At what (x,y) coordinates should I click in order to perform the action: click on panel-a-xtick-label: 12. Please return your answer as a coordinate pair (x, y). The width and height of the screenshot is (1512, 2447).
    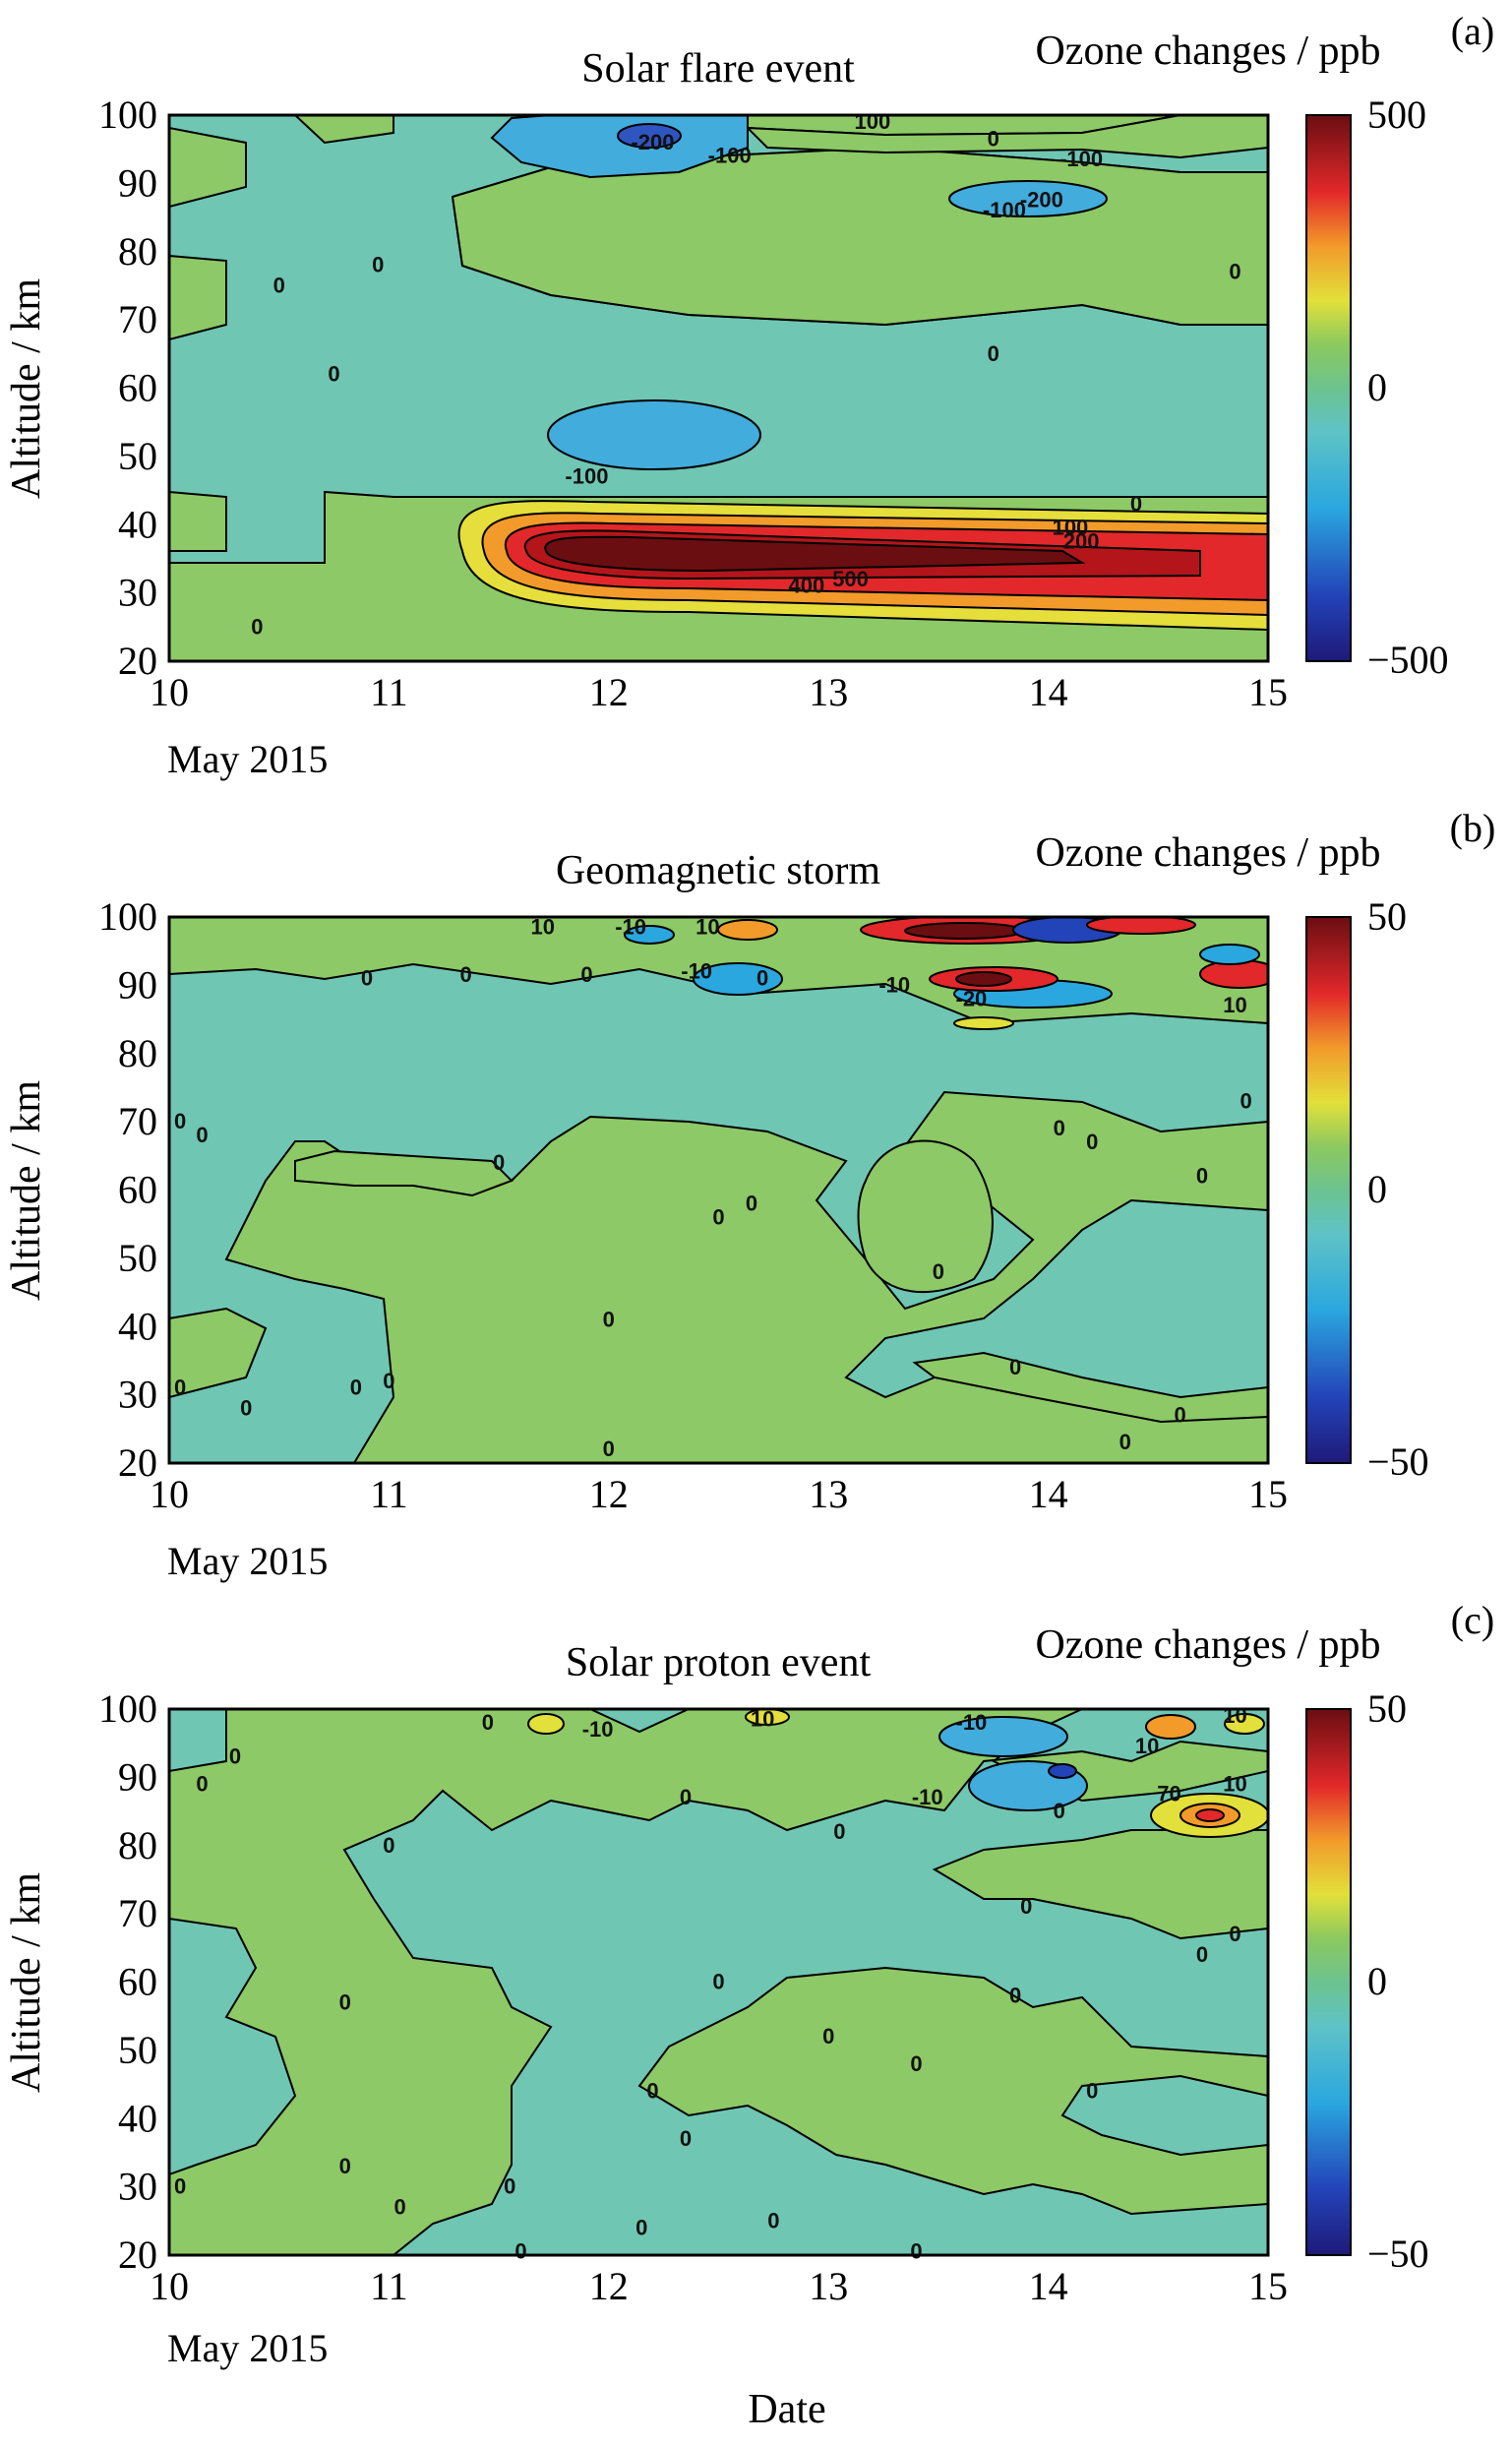
    Looking at the image, I should click on (609, 692).